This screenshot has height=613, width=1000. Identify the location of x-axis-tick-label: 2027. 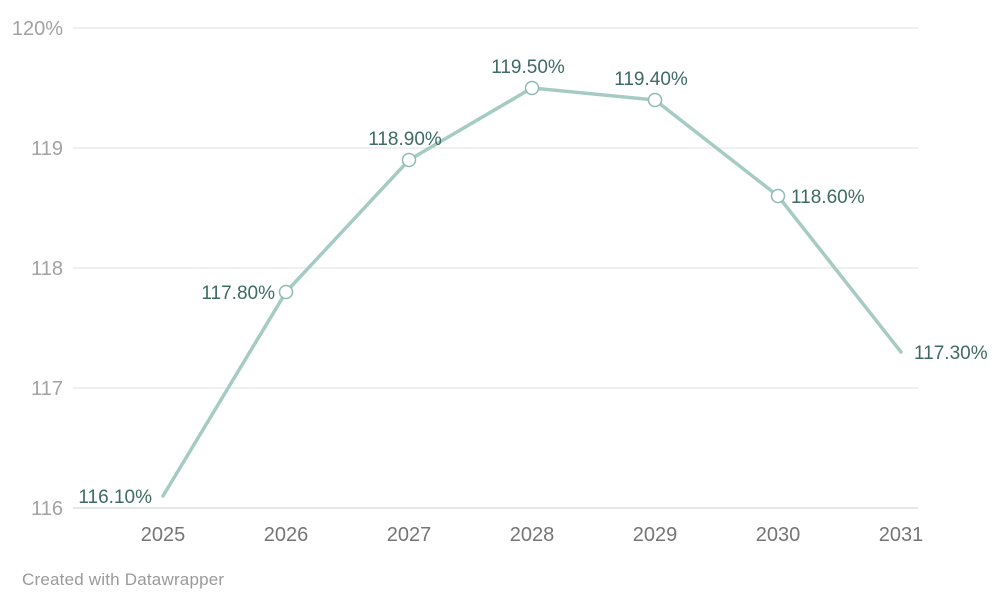
(409, 535).